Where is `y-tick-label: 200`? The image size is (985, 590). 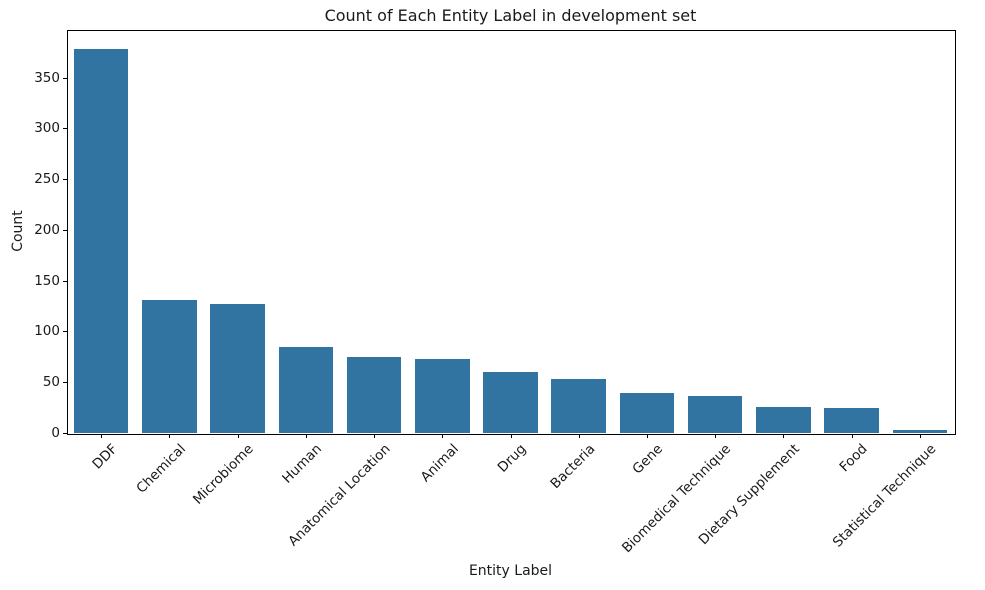
y-tick-label: 200 is located at coordinates (47, 229).